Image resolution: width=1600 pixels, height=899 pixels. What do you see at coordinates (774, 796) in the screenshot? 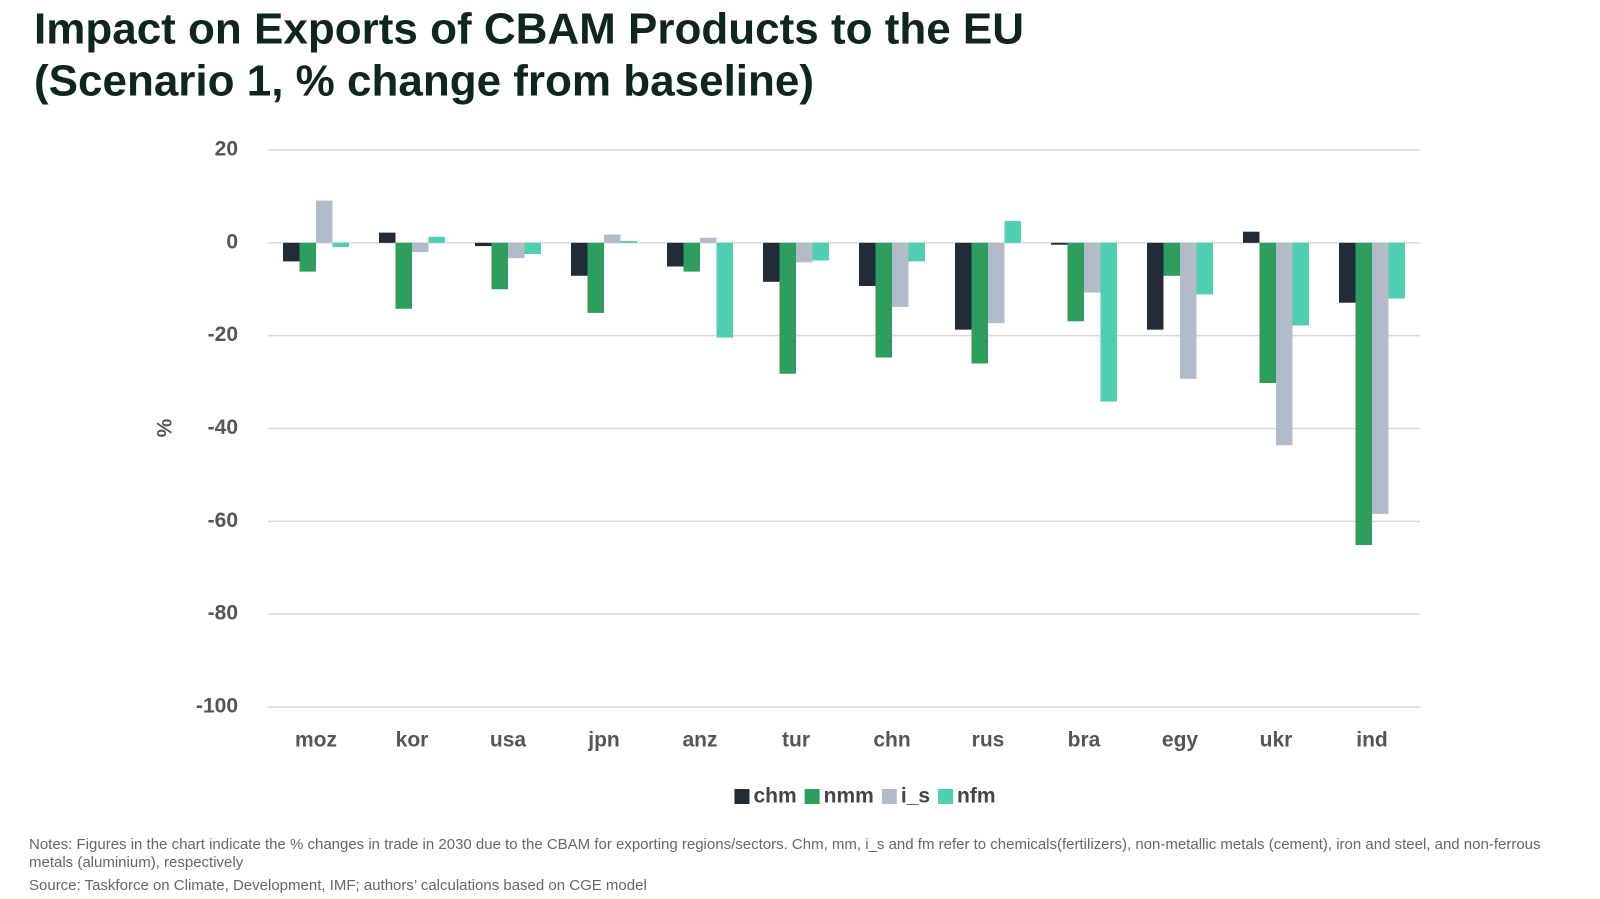
I see `legend-label: chm` at bounding box center [774, 796].